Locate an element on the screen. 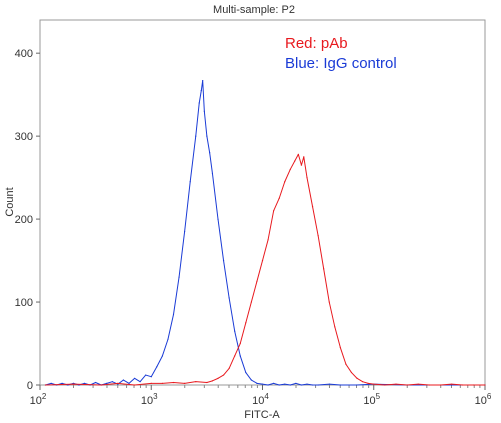 The width and height of the screenshot is (501, 423). x-tick-label: 10⁵ is located at coordinates (371, 399).